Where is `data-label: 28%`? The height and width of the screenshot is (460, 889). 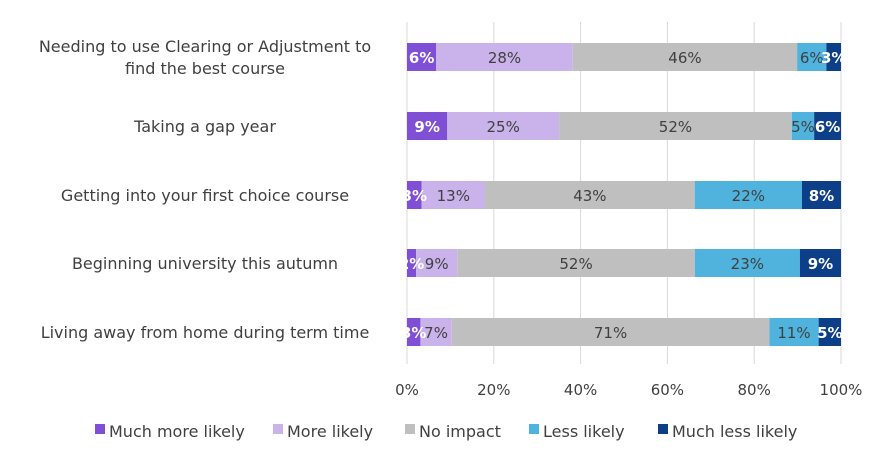 data-label: 28% is located at coordinates (504, 58).